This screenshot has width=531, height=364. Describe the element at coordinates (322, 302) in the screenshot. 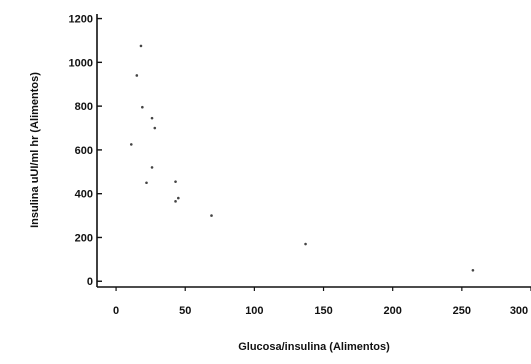

I see `x-ticks: 0 50 100 150 200 250 300` at that location.